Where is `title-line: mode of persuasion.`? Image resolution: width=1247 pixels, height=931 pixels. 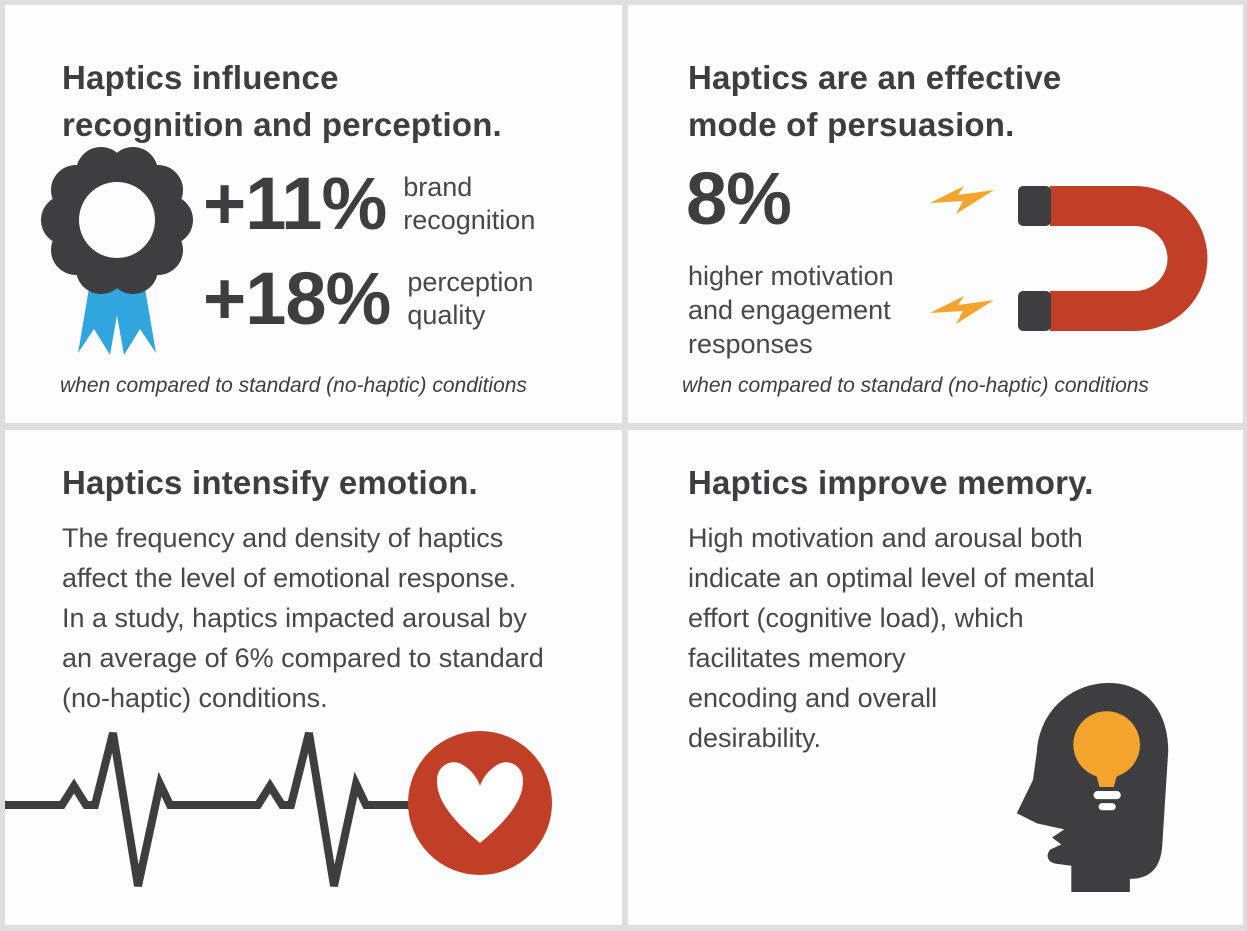
title-line: mode of persuasion. is located at coordinates (851, 124).